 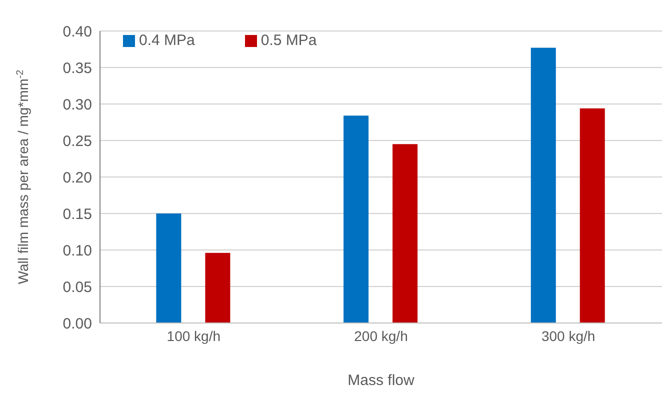 I want to click on y-tick-label: 0.25, so click(x=77, y=141).